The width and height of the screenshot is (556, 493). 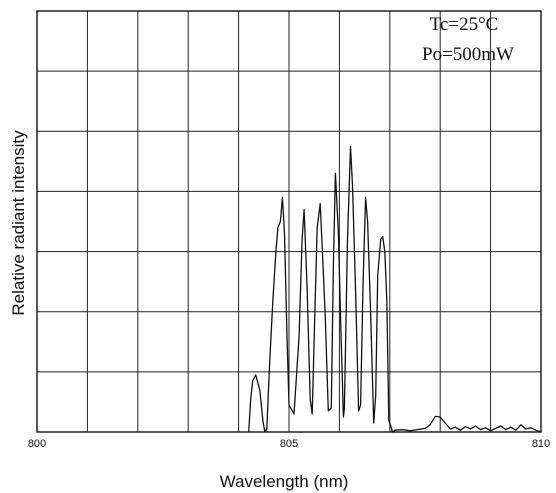 What do you see at coordinates (464, 24) in the screenshot?
I see `annotation-temperature: Tc=25°C` at bounding box center [464, 24].